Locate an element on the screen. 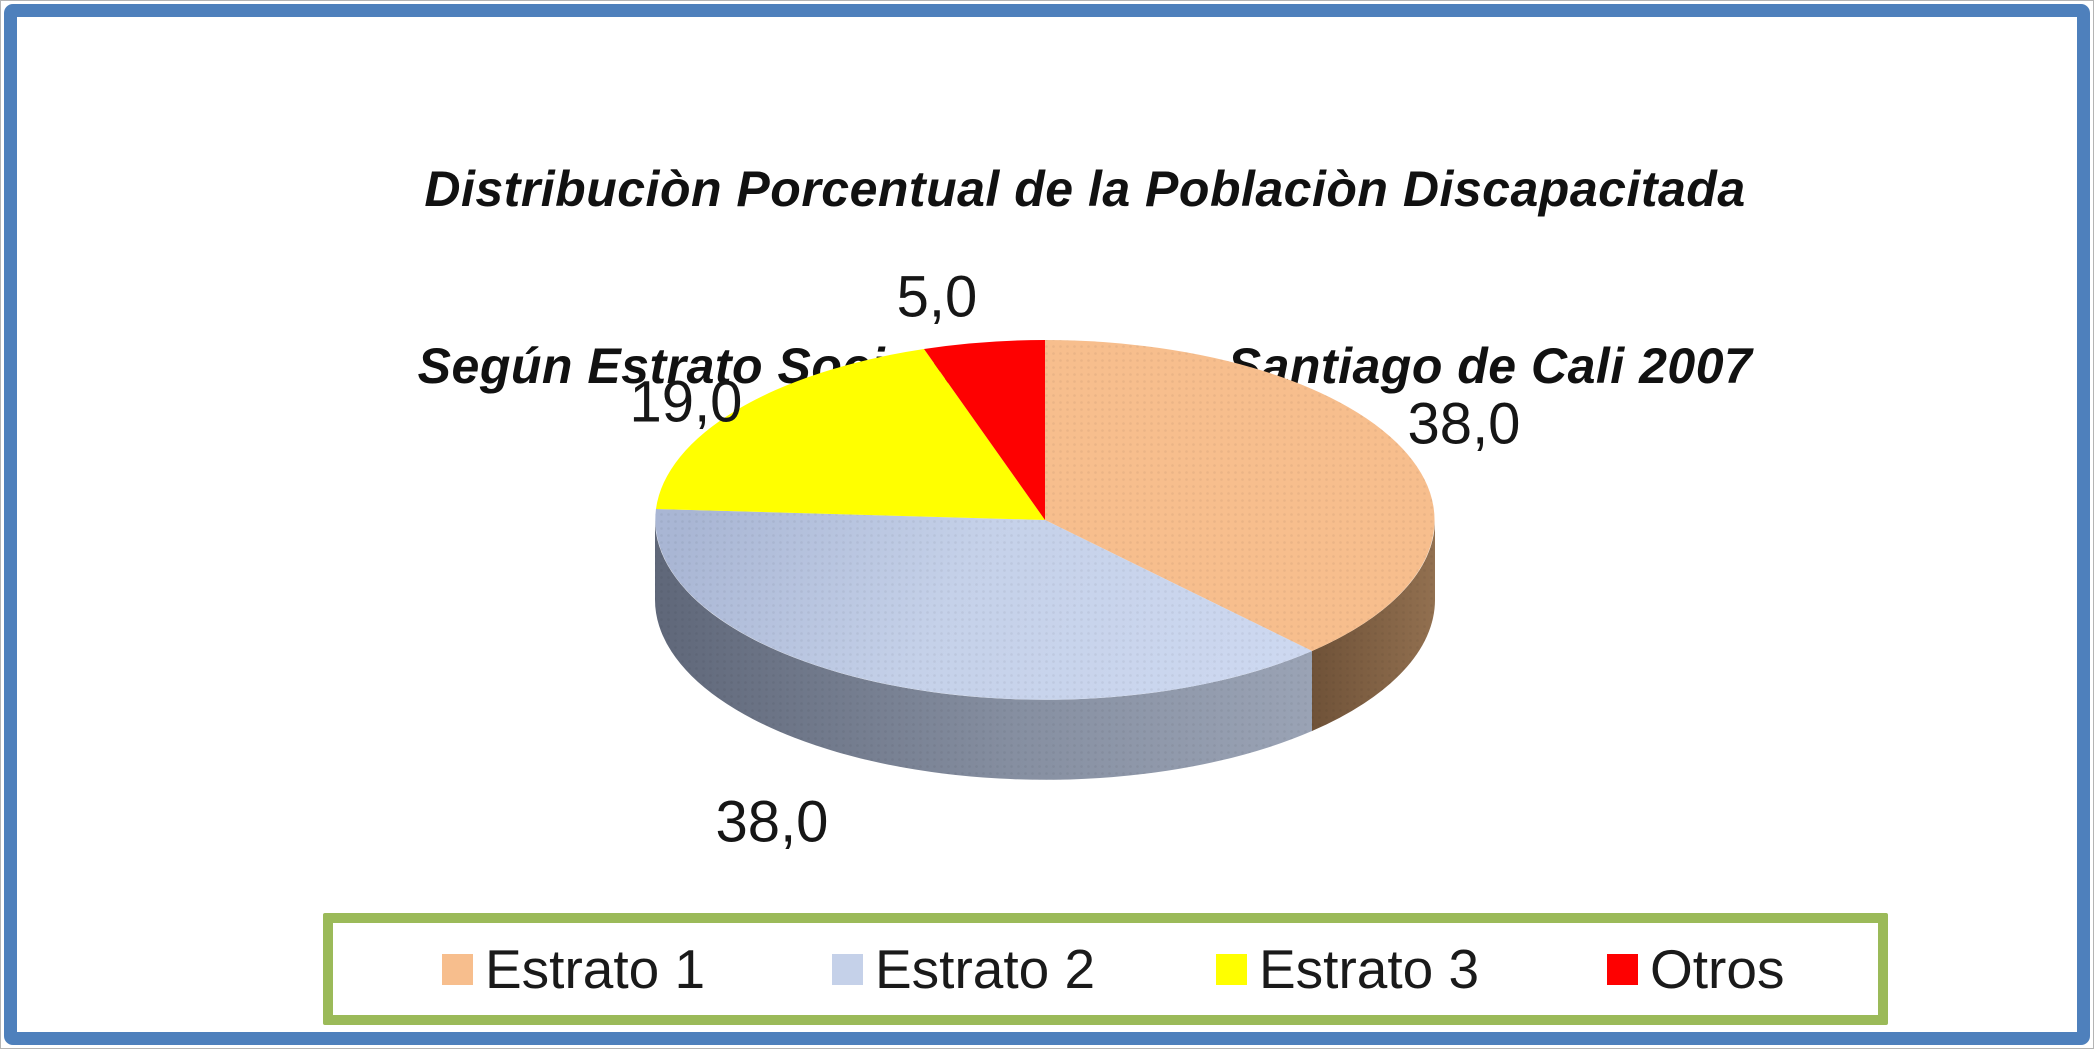  pie-slice-estrato-3-top is located at coordinates (850, 434).